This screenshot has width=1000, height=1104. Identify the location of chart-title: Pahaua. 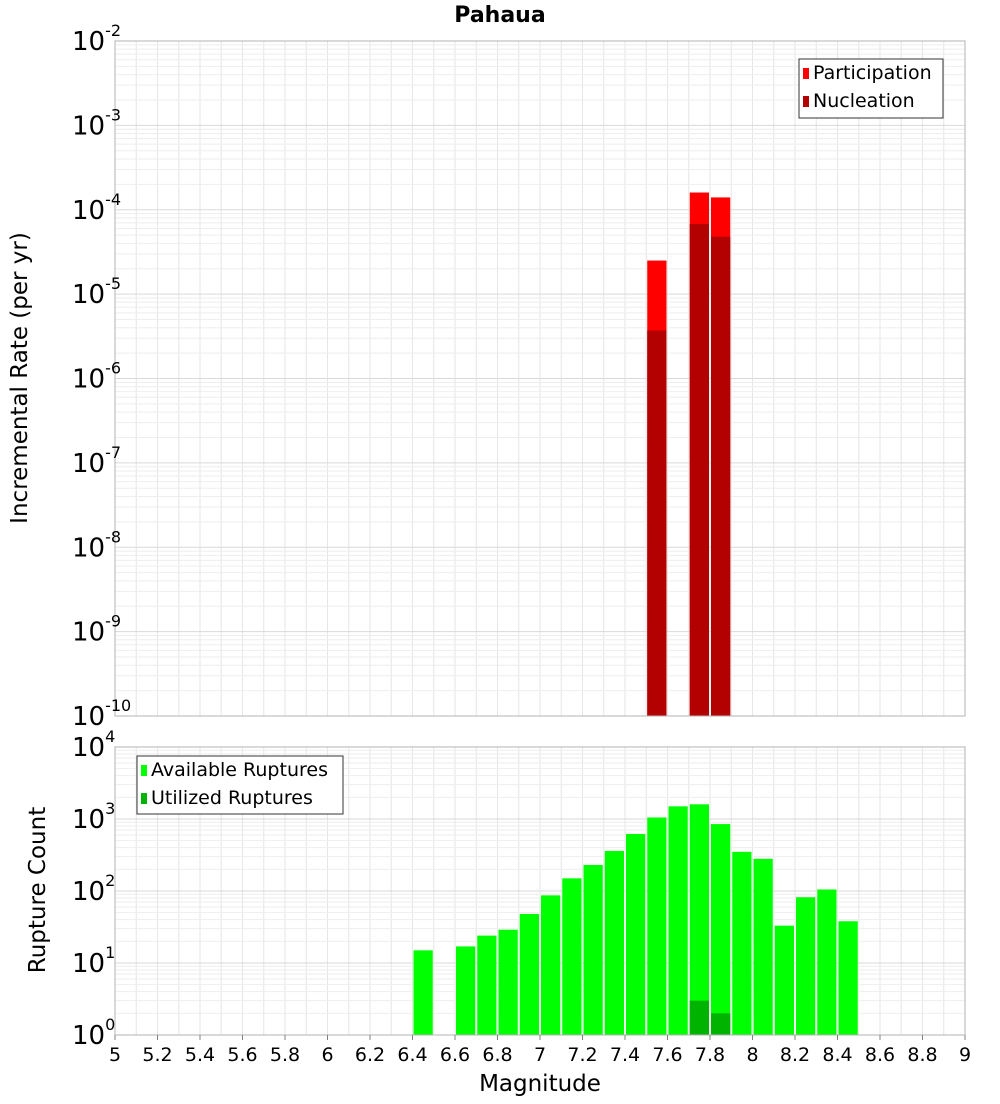
(499, 15).